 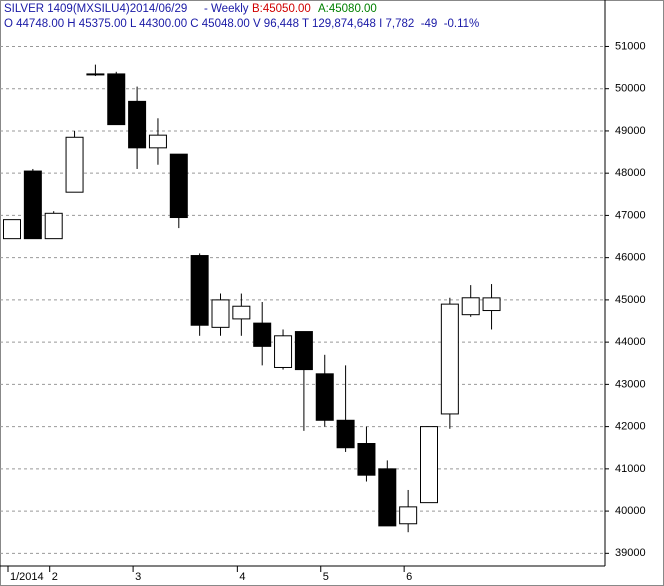 I want to click on x-tick-label: 4, so click(x=242, y=577).